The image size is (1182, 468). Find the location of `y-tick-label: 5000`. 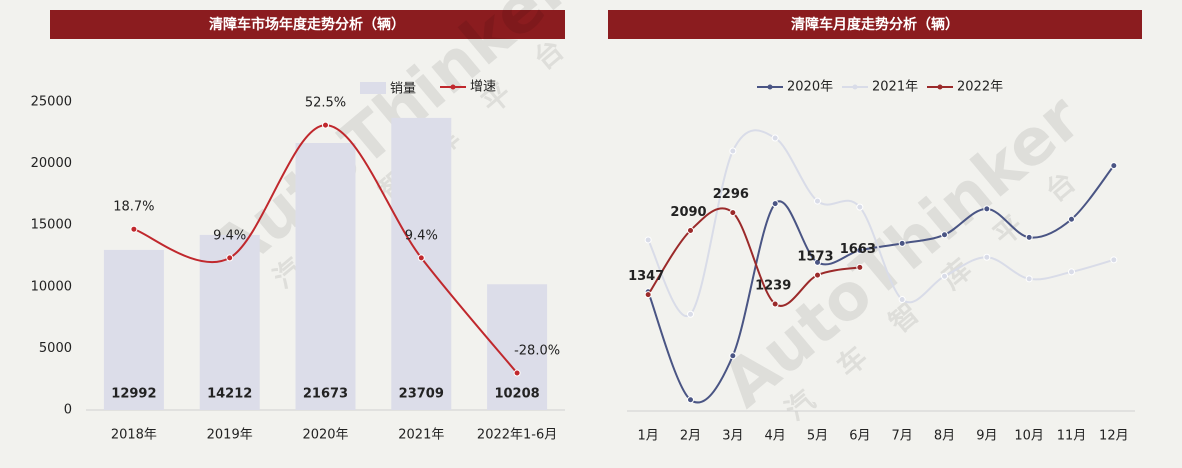

y-tick-label: 5000 is located at coordinates (55, 348).